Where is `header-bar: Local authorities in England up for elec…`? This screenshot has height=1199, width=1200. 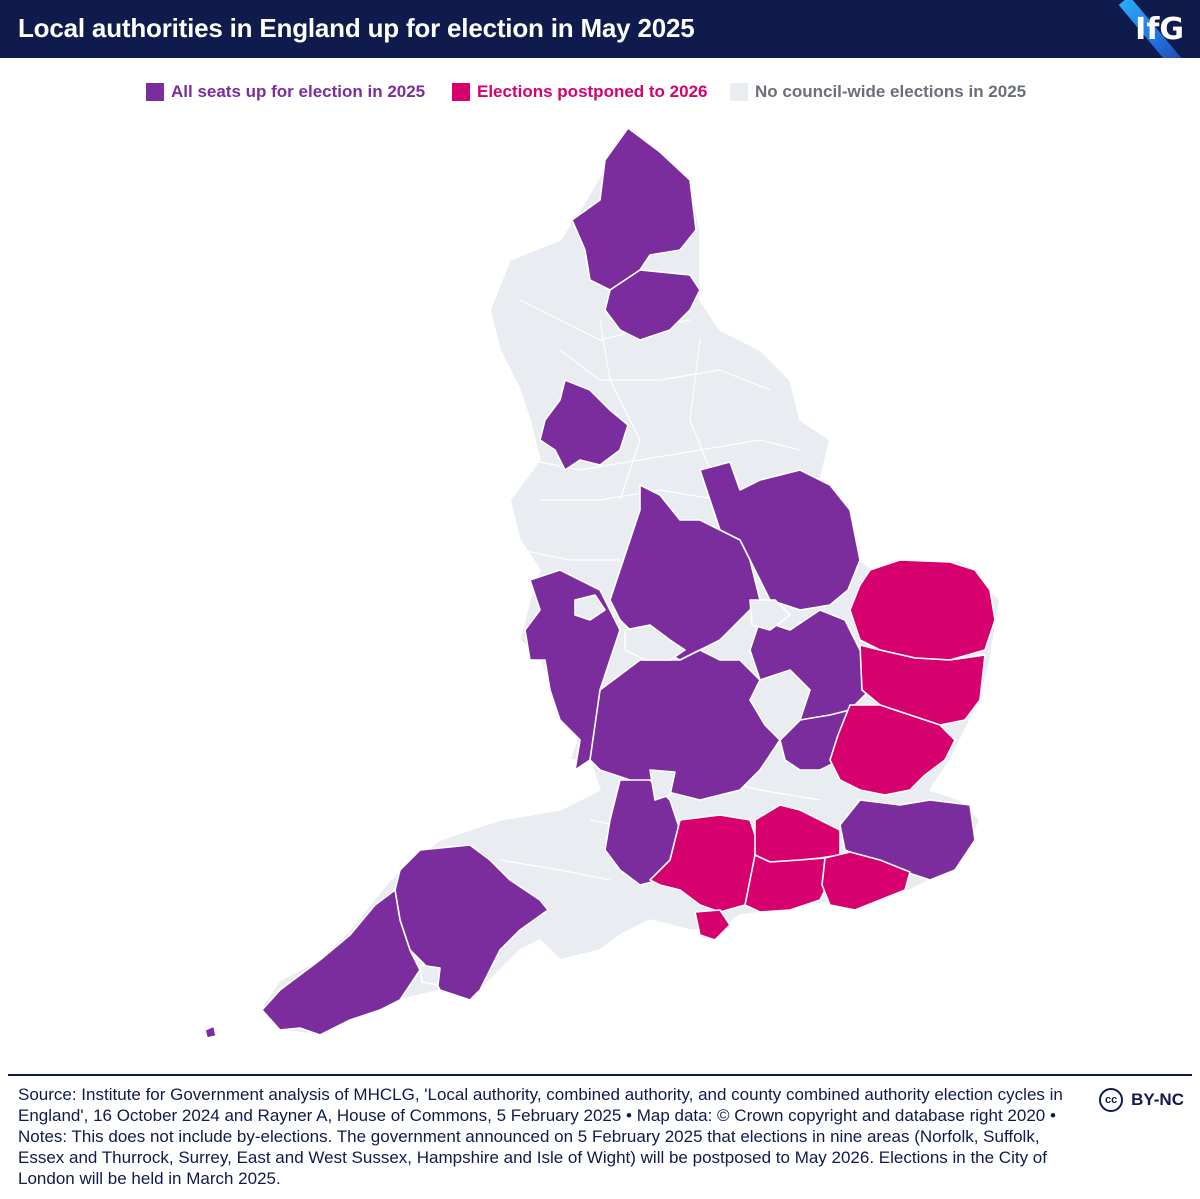 header-bar: Local authorities in England up for elec… is located at coordinates (600, 29).